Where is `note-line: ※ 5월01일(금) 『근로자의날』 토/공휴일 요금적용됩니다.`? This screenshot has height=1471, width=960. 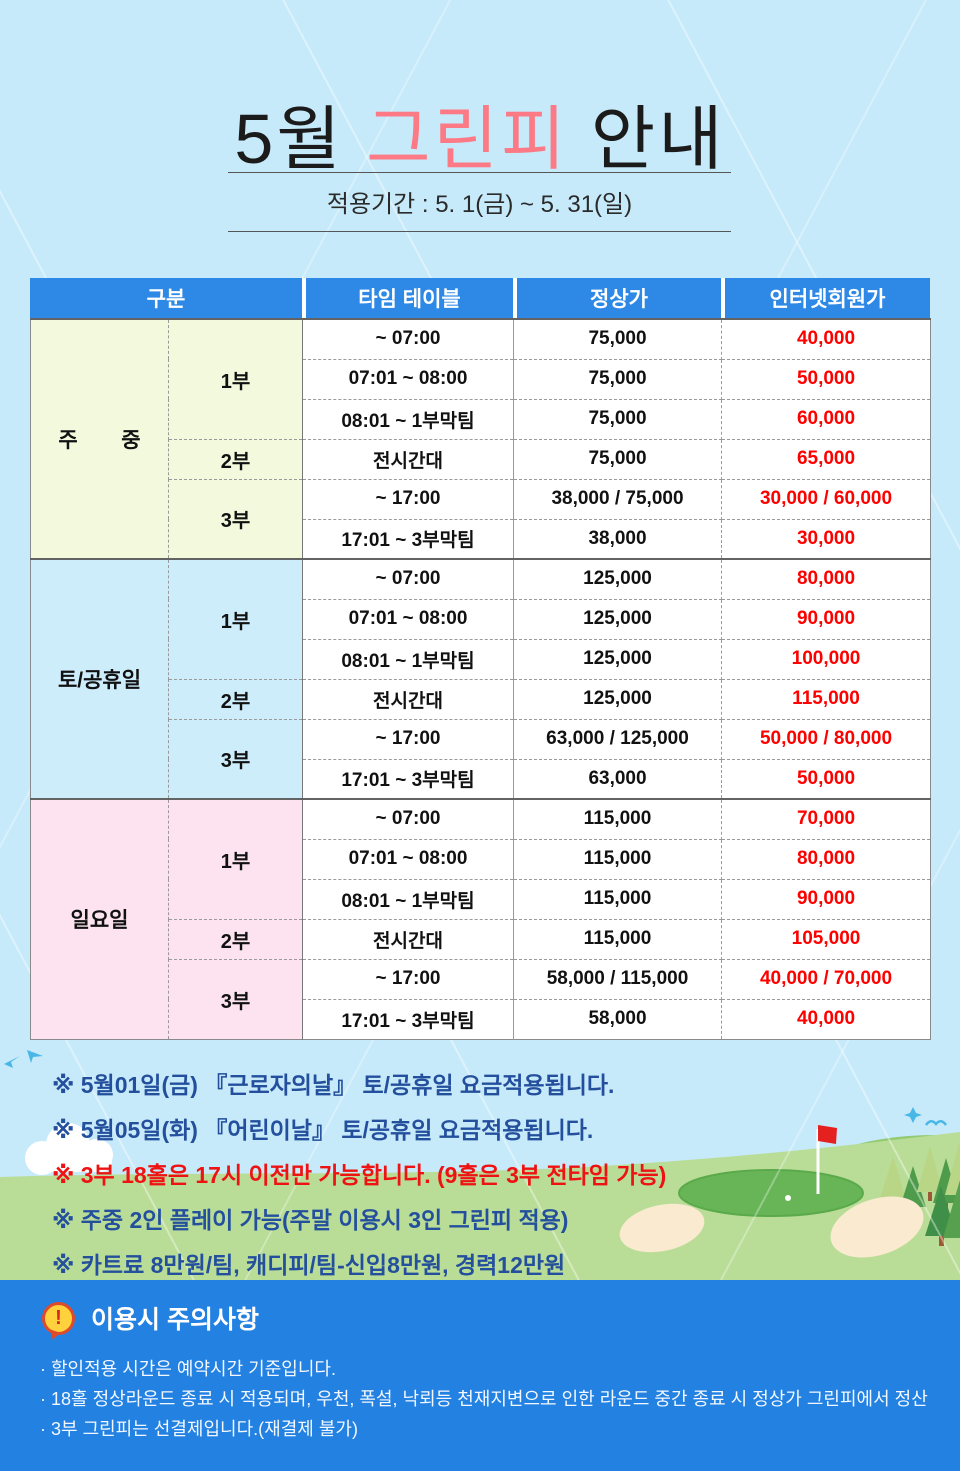
note-line: ※ 5월01일(금) 『근로자의날』 토/공휴일 요금적용됩니다. is located at coordinates (333, 1085).